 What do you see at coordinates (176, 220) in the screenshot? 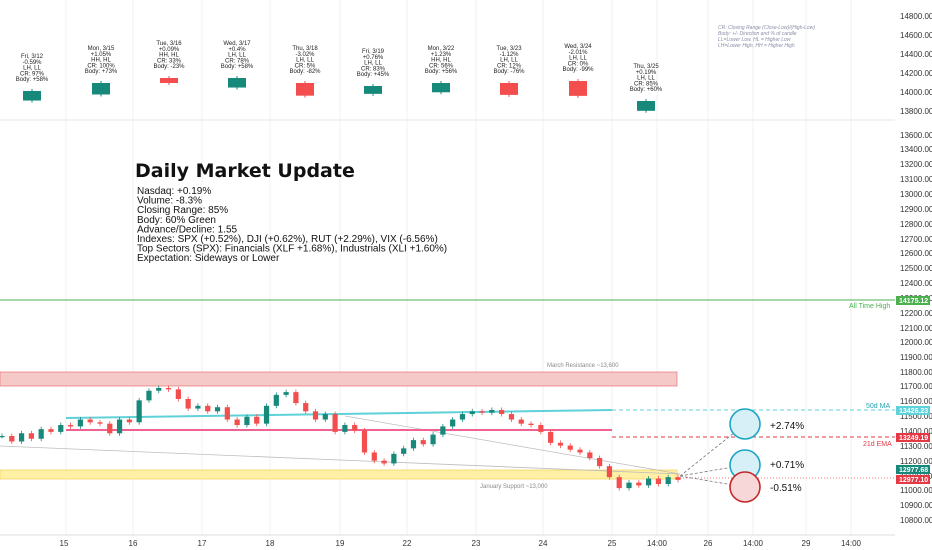
I see `summary-line: Body: 60% Green` at bounding box center [176, 220].